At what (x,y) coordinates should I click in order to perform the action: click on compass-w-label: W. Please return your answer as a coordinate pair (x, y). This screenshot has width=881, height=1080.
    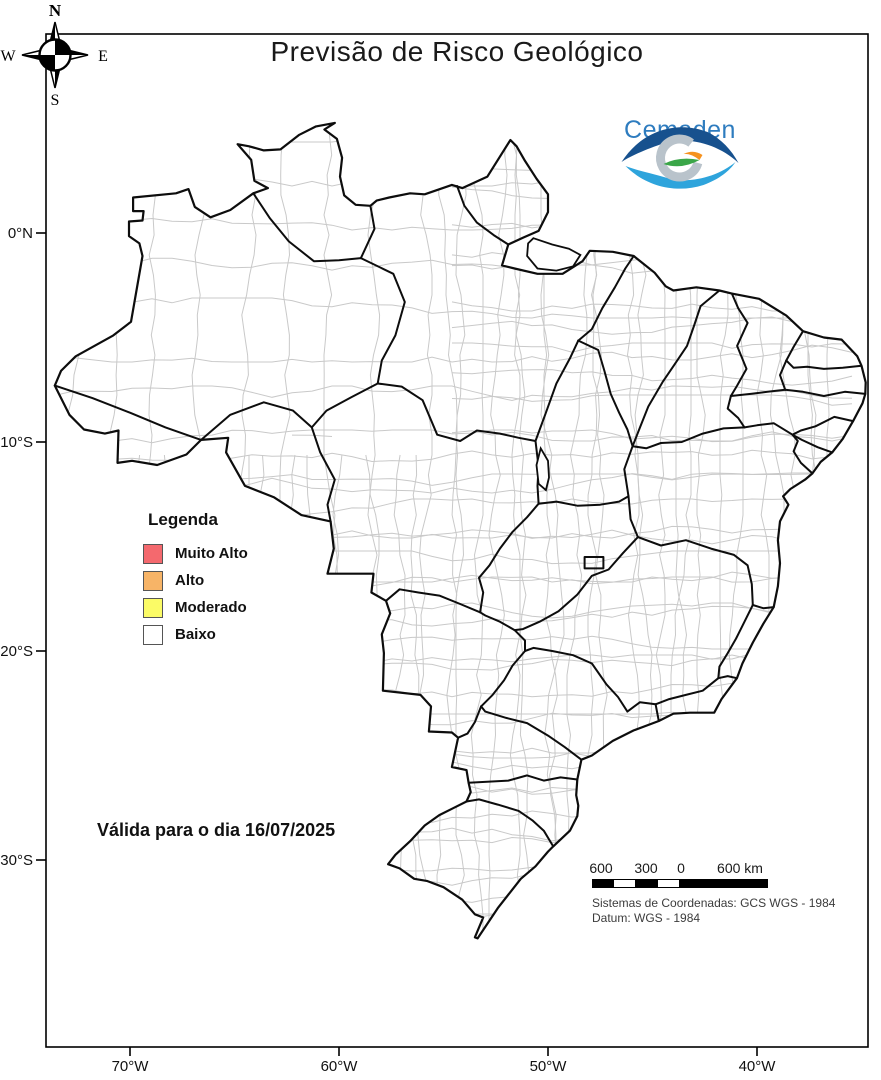
    Looking at the image, I should click on (8, 56).